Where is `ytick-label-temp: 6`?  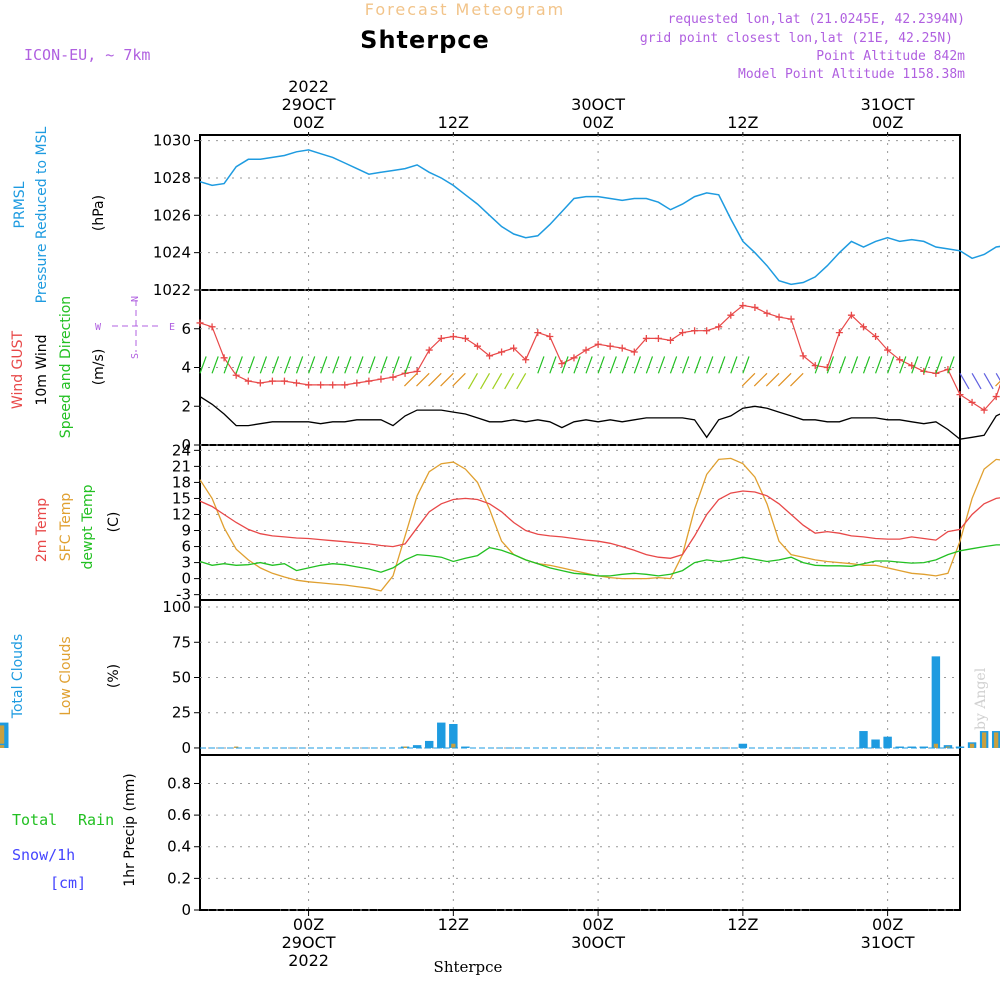
ytick-label-temp: 6 is located at coordinates (186, 547).